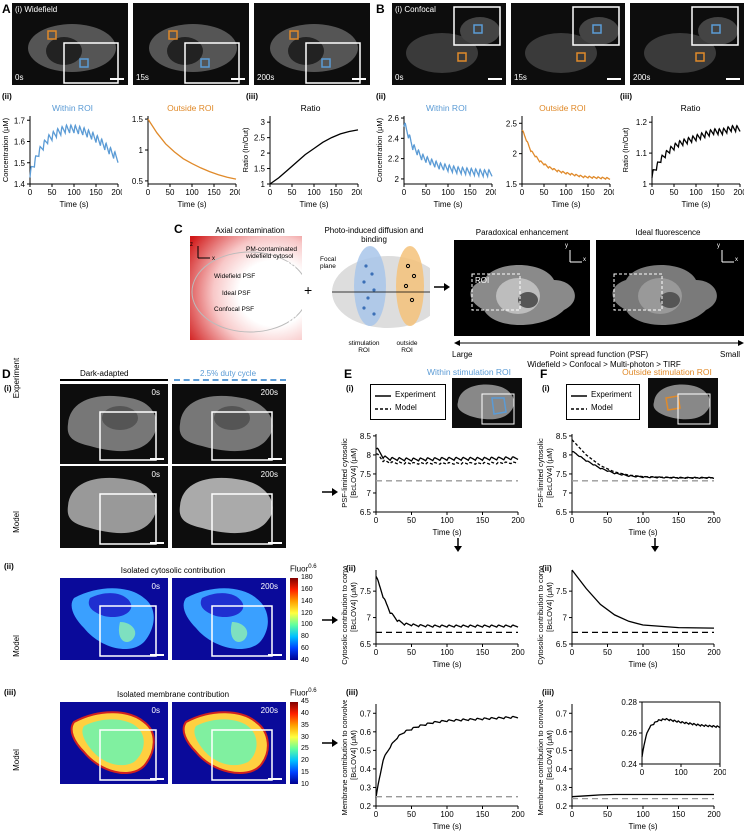  I want to click on panel-label-c: C, so click(178, 229).